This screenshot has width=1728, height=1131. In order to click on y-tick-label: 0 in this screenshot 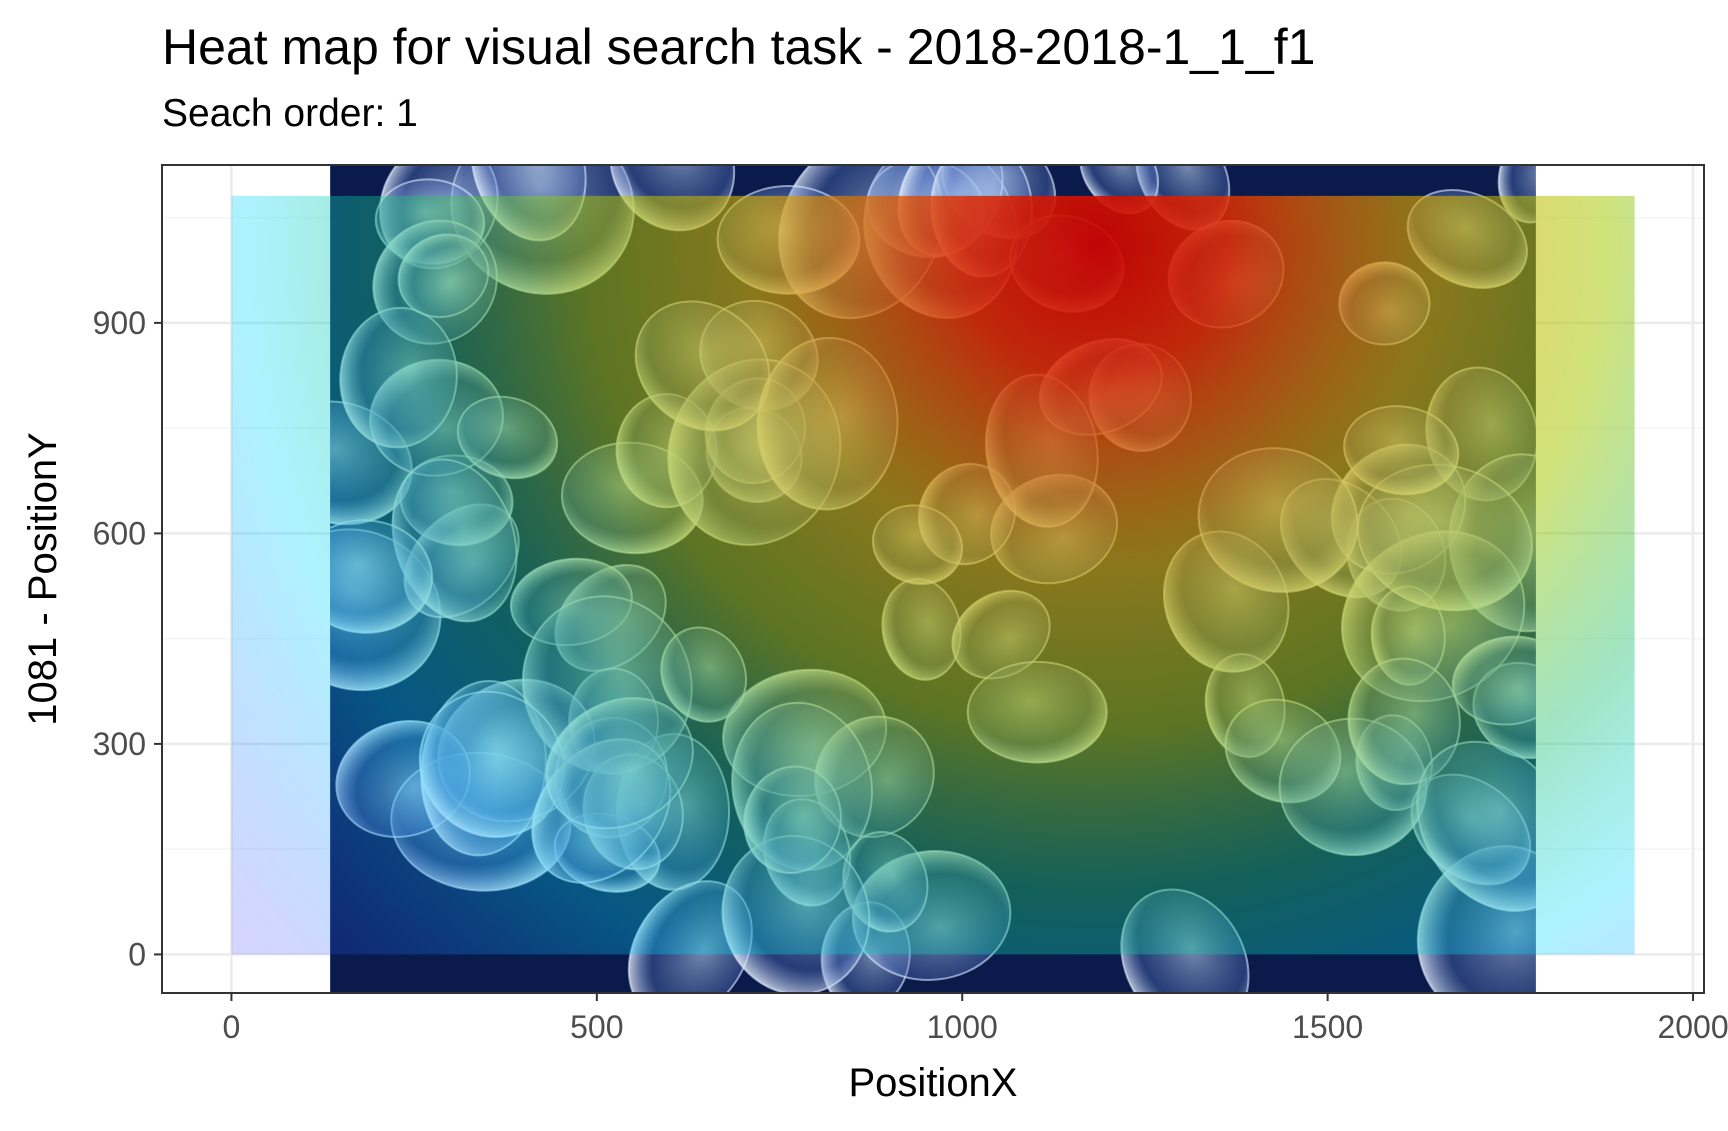, I will do `click(137, 954)`.